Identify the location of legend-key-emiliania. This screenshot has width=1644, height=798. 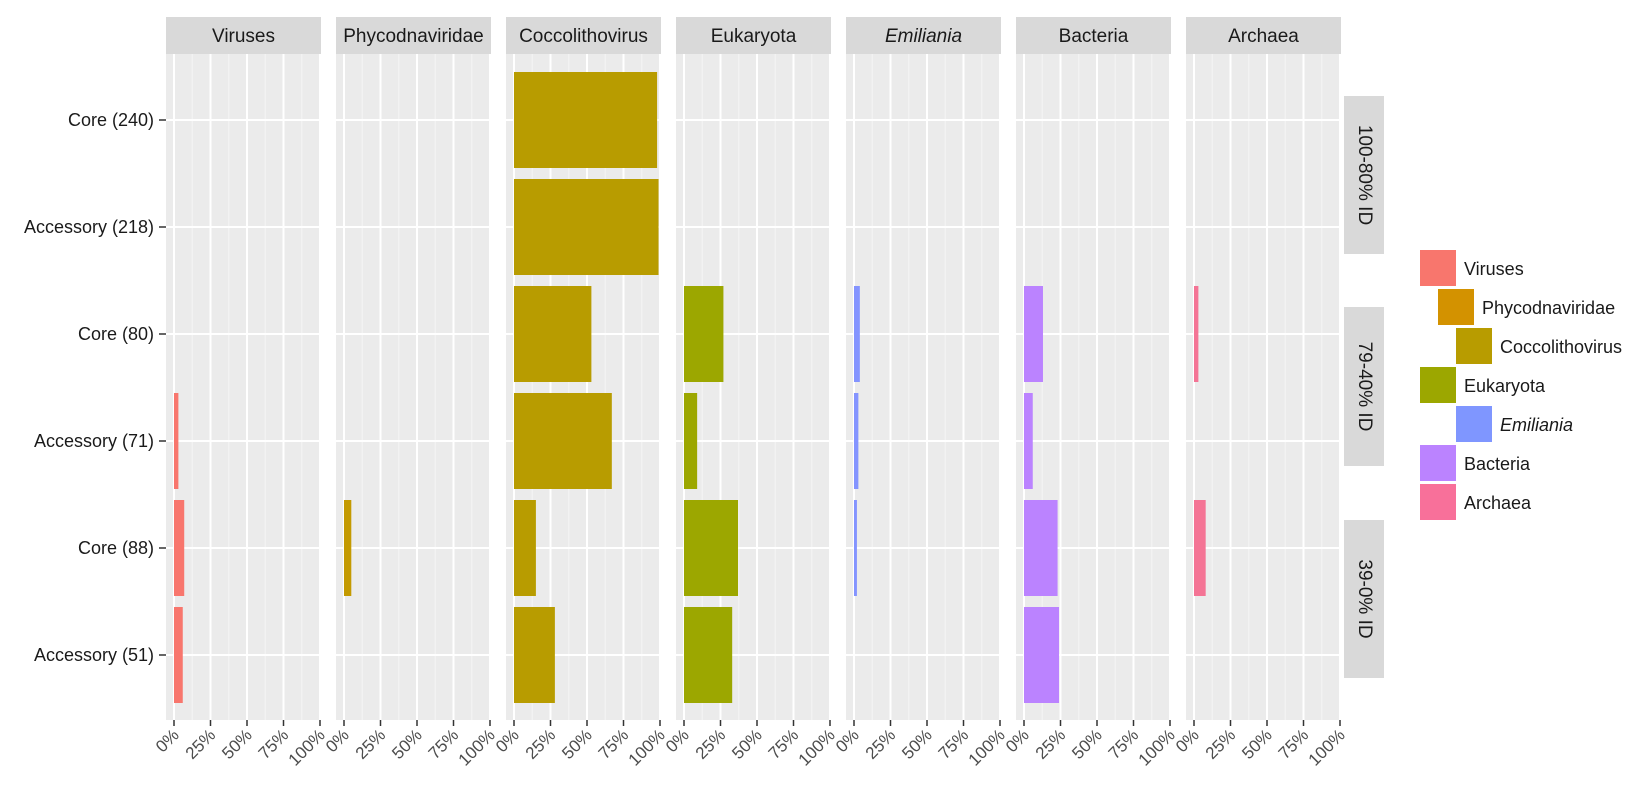
(1474, 424).